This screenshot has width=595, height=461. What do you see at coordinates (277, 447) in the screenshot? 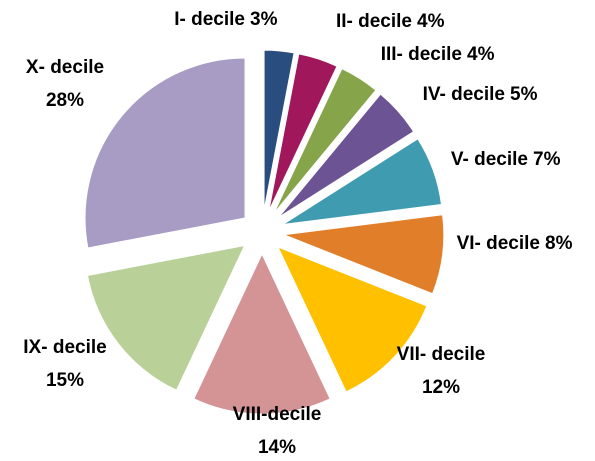
I see `slice-value-label: 14%` at bounding box center [277, 447].